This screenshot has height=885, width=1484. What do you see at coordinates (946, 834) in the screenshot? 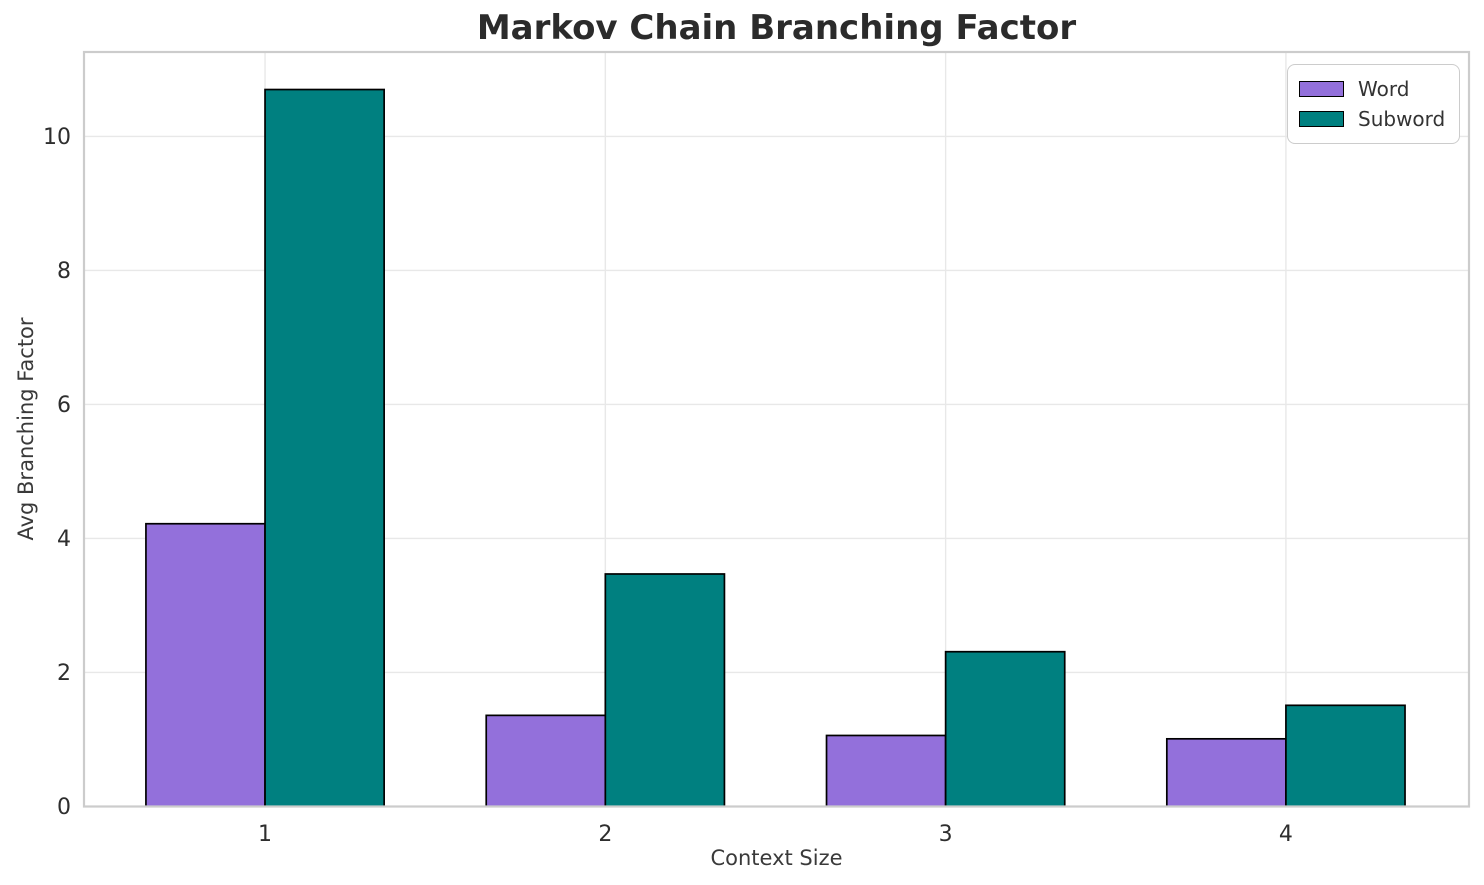
I see `xtick-label-3: 3` at bounding box center [946, 834].